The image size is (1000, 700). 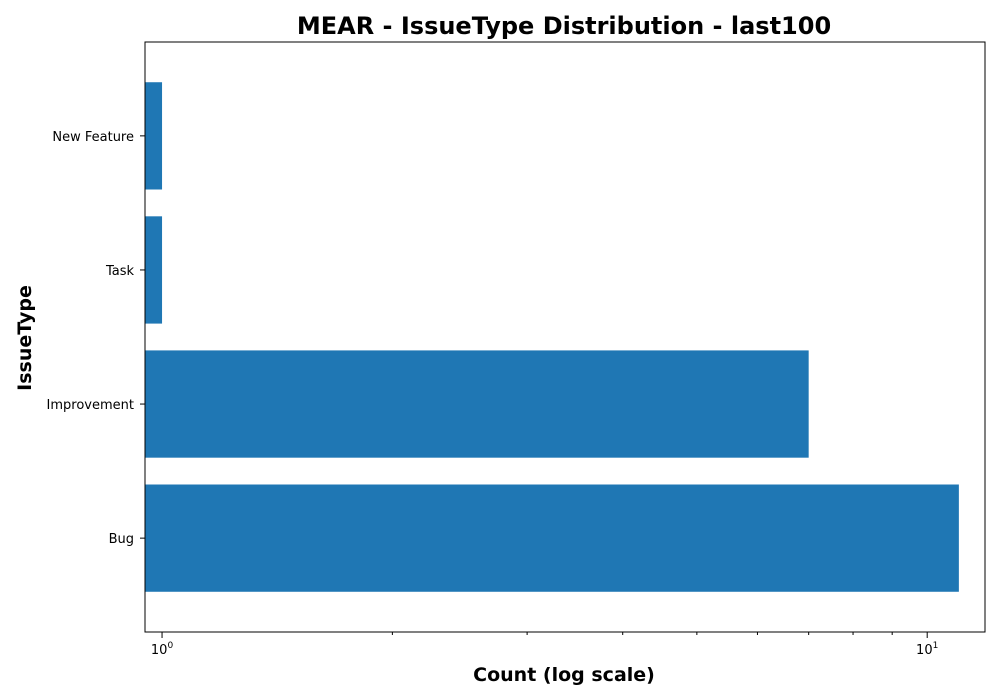 I want to click on y-tick-label-task: Task, so click(x=120, y=271).